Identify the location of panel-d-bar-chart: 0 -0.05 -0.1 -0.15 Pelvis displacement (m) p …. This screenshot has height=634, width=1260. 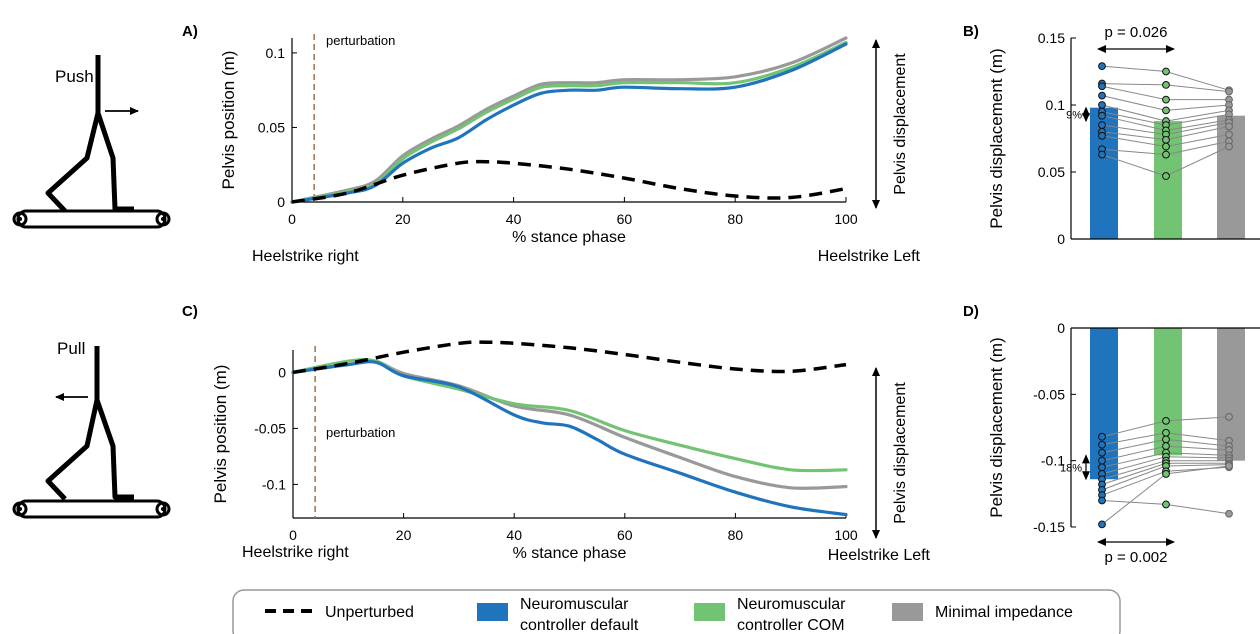
(1123, 443).